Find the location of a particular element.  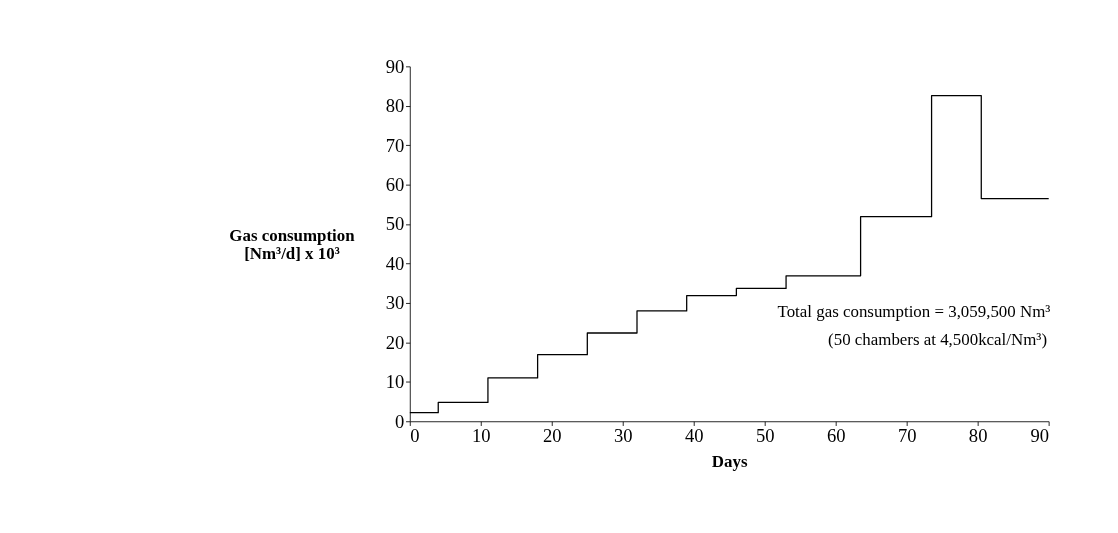

y-tick-label: 10 is located at coordinates (395, 382).